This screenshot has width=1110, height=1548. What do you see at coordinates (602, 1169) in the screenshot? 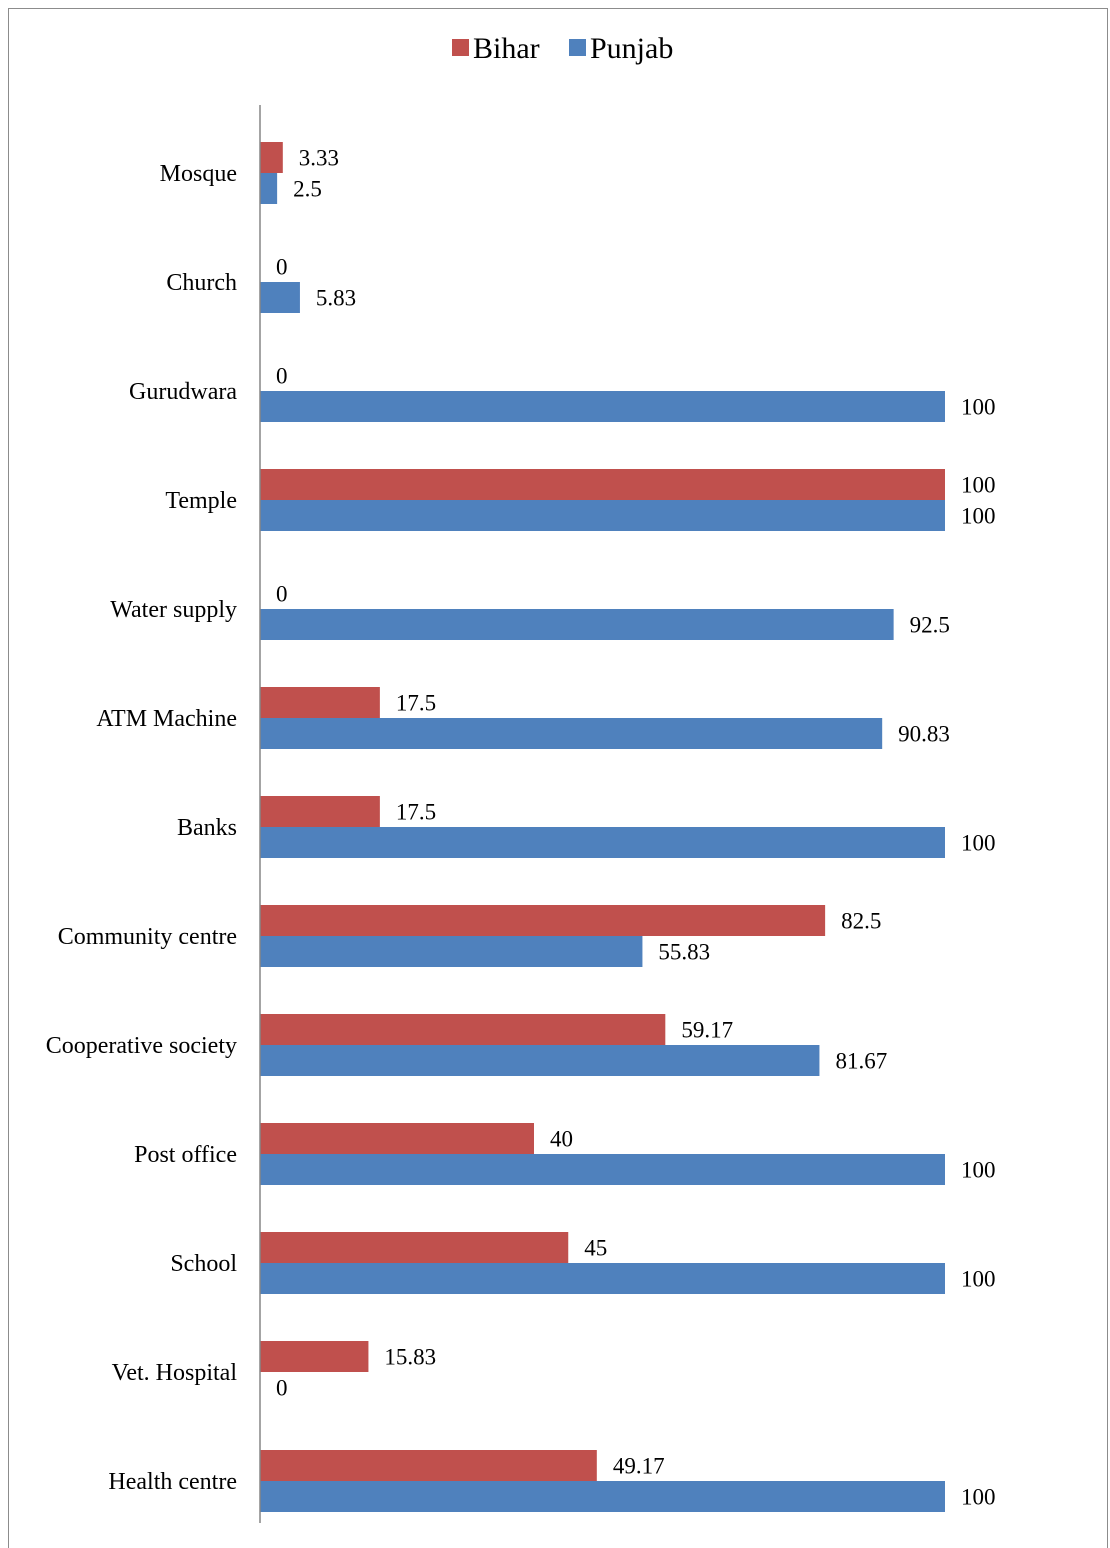
I see `bar-punjab-post-office` at bounding box center [602, 1169].